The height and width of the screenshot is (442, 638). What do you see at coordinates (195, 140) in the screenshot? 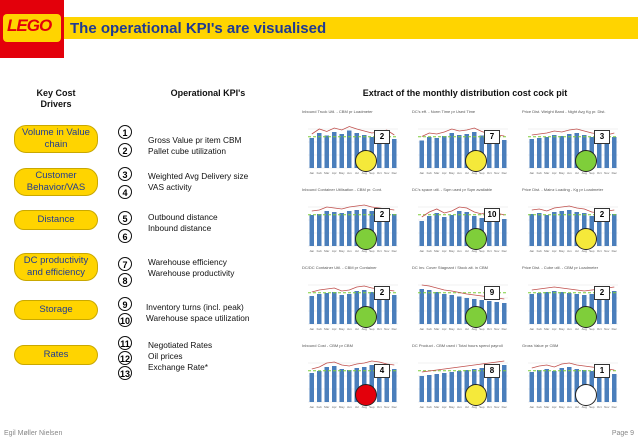
I see `kpi-line: Gross Value pr item CBM` at bounding box center [195, 140].